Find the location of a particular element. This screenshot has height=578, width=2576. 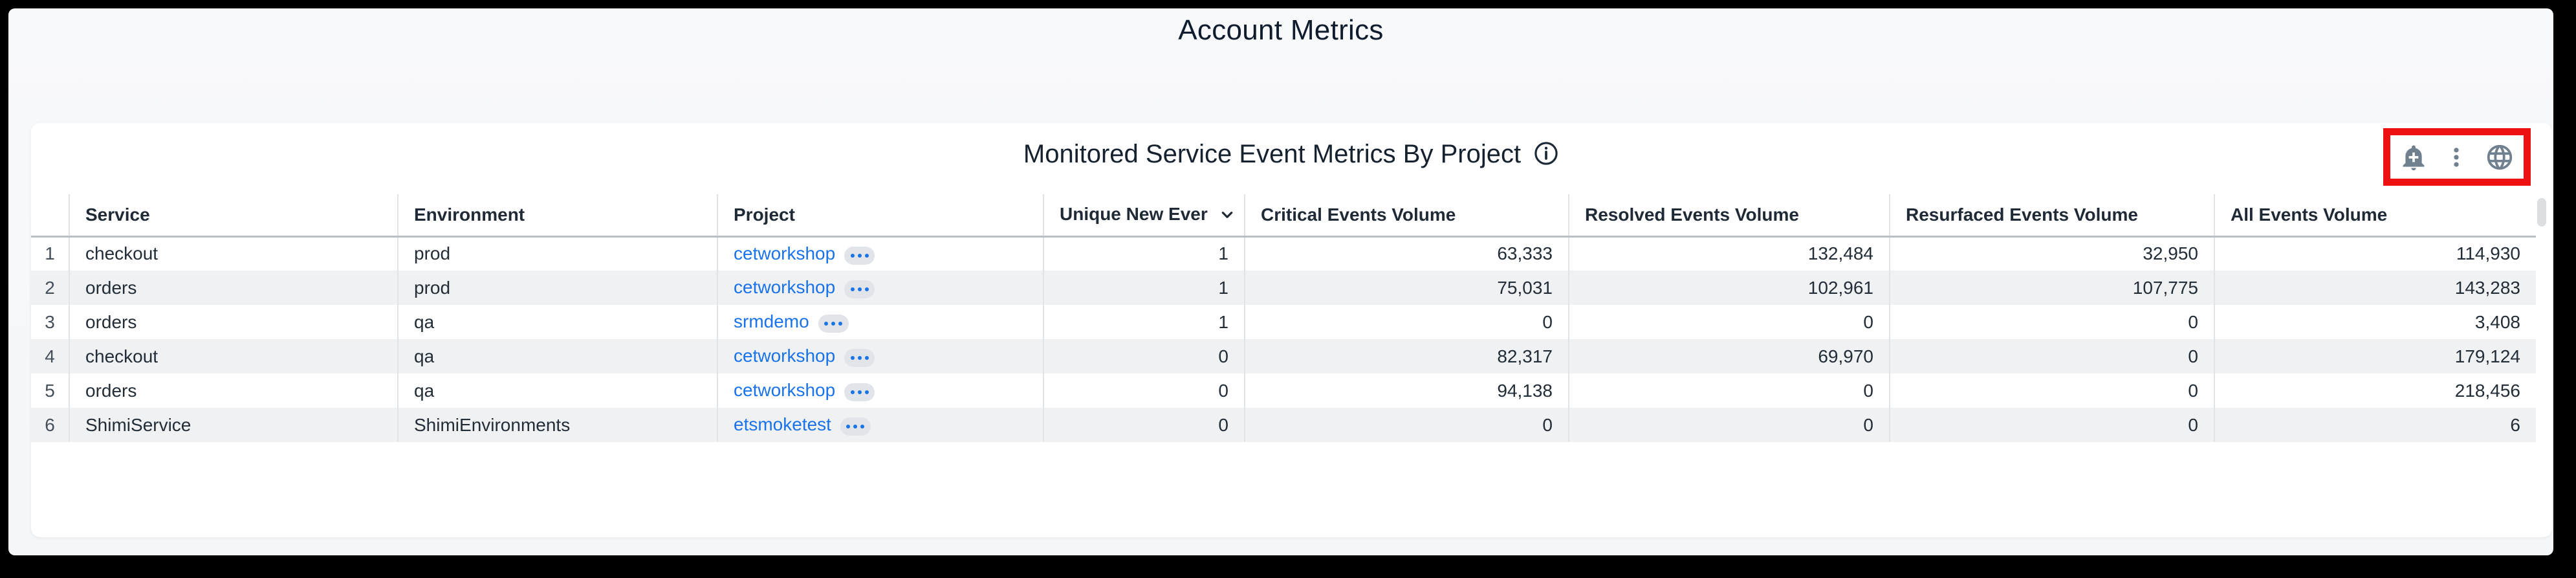

resurfaced-cell: 107,775 is located at coordinates (2051, 288).